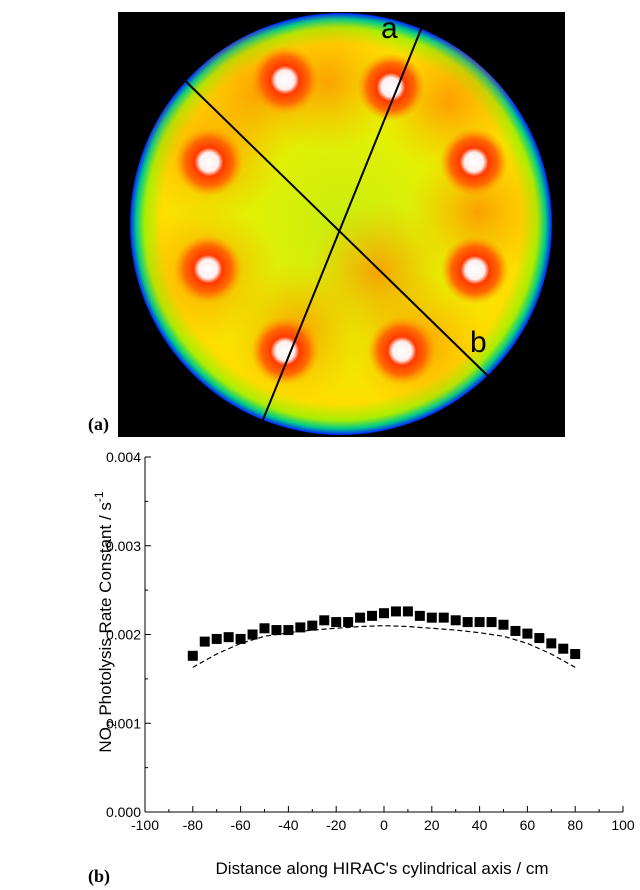  I want to click on x-tick-label: -80, so click(193, 825).